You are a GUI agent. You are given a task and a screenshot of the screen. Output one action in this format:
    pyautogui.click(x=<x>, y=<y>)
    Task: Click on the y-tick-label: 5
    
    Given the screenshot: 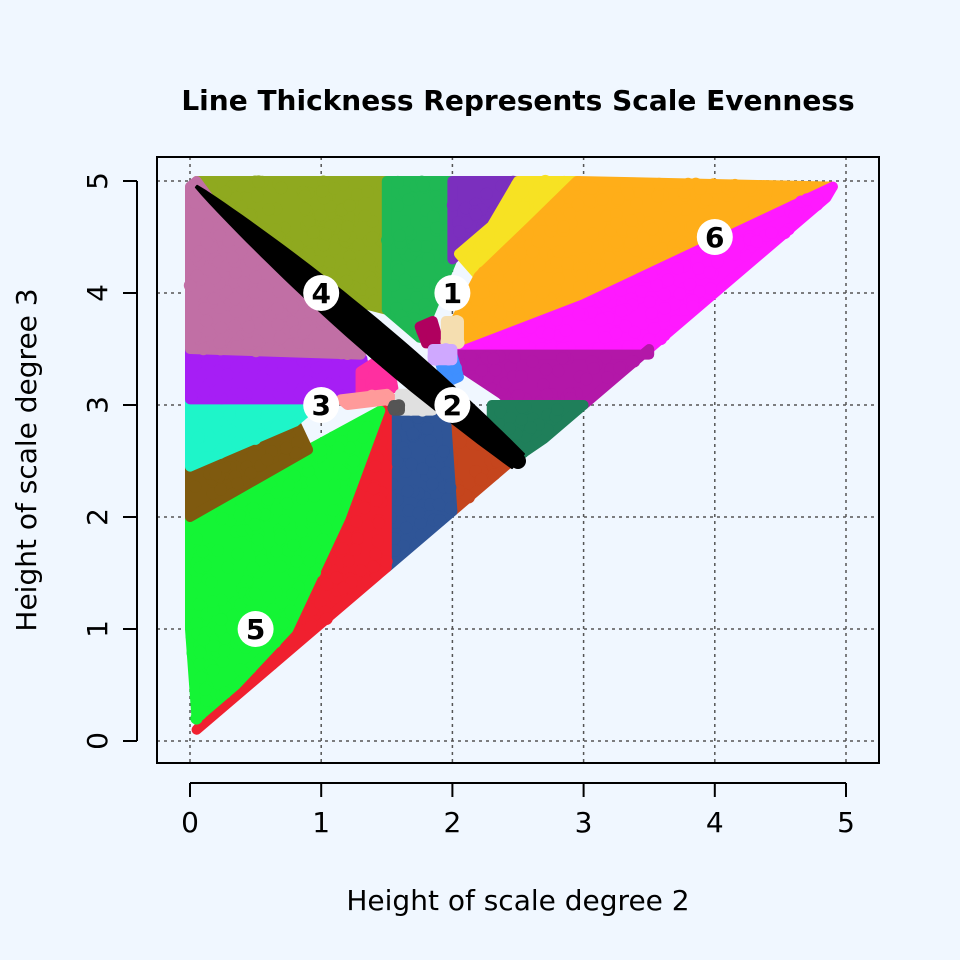 What is the action you would take?
    pyautogui.click(x=97, y=181)
    